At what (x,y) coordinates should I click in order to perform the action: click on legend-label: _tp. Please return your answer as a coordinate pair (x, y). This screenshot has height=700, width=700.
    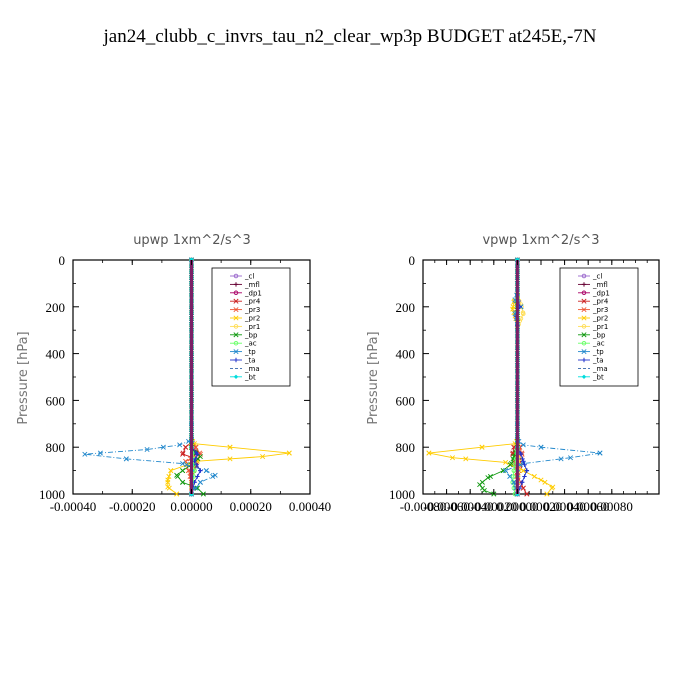
    Looking at the image, I should click on (250, 352).